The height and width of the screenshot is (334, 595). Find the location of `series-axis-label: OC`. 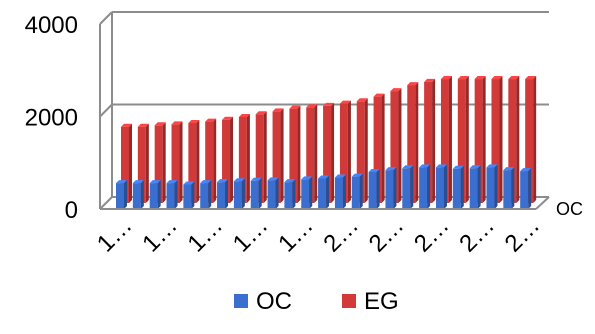

series-axis-label: OC is located at coordinates (569, 209).